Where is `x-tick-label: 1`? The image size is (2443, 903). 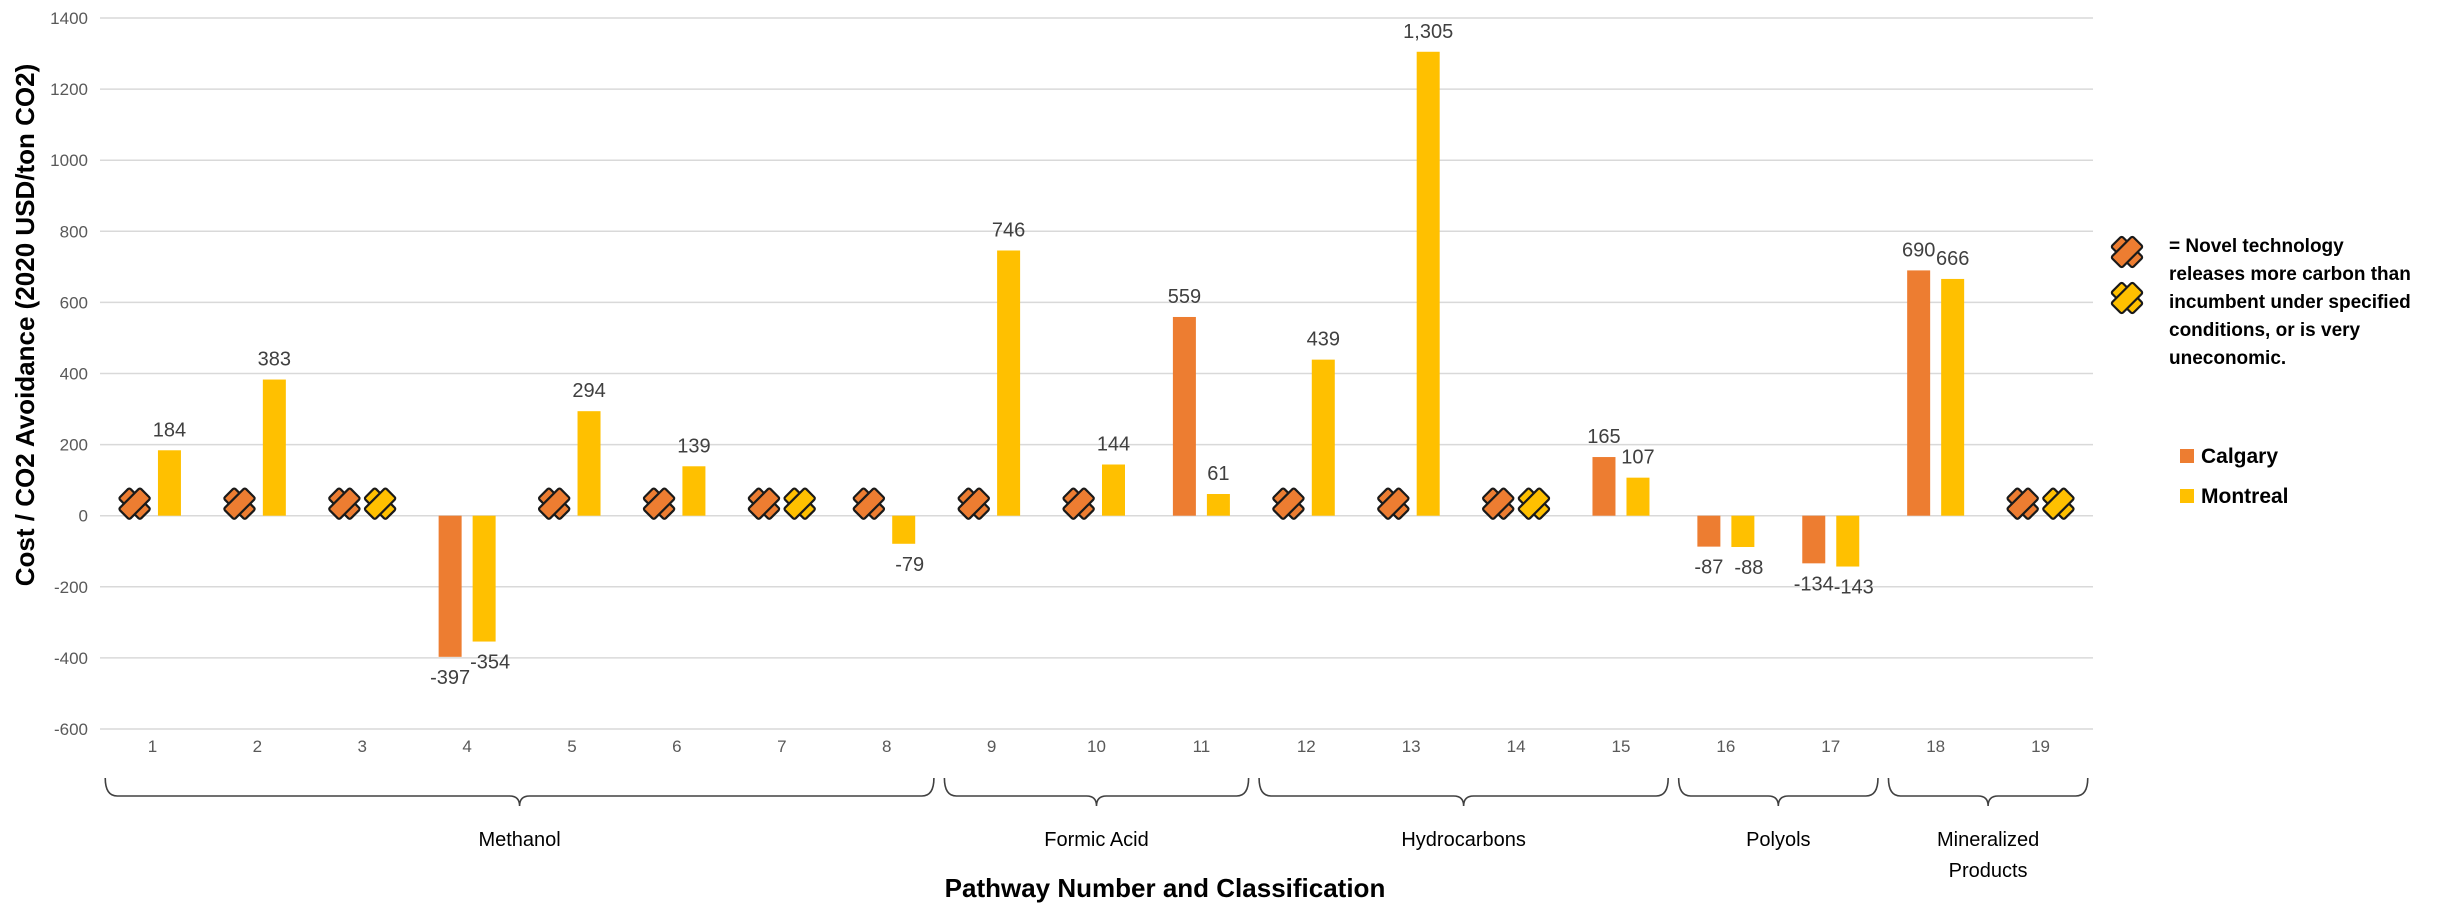
x-tick-label: 1 is located at coordinates (152, 746).